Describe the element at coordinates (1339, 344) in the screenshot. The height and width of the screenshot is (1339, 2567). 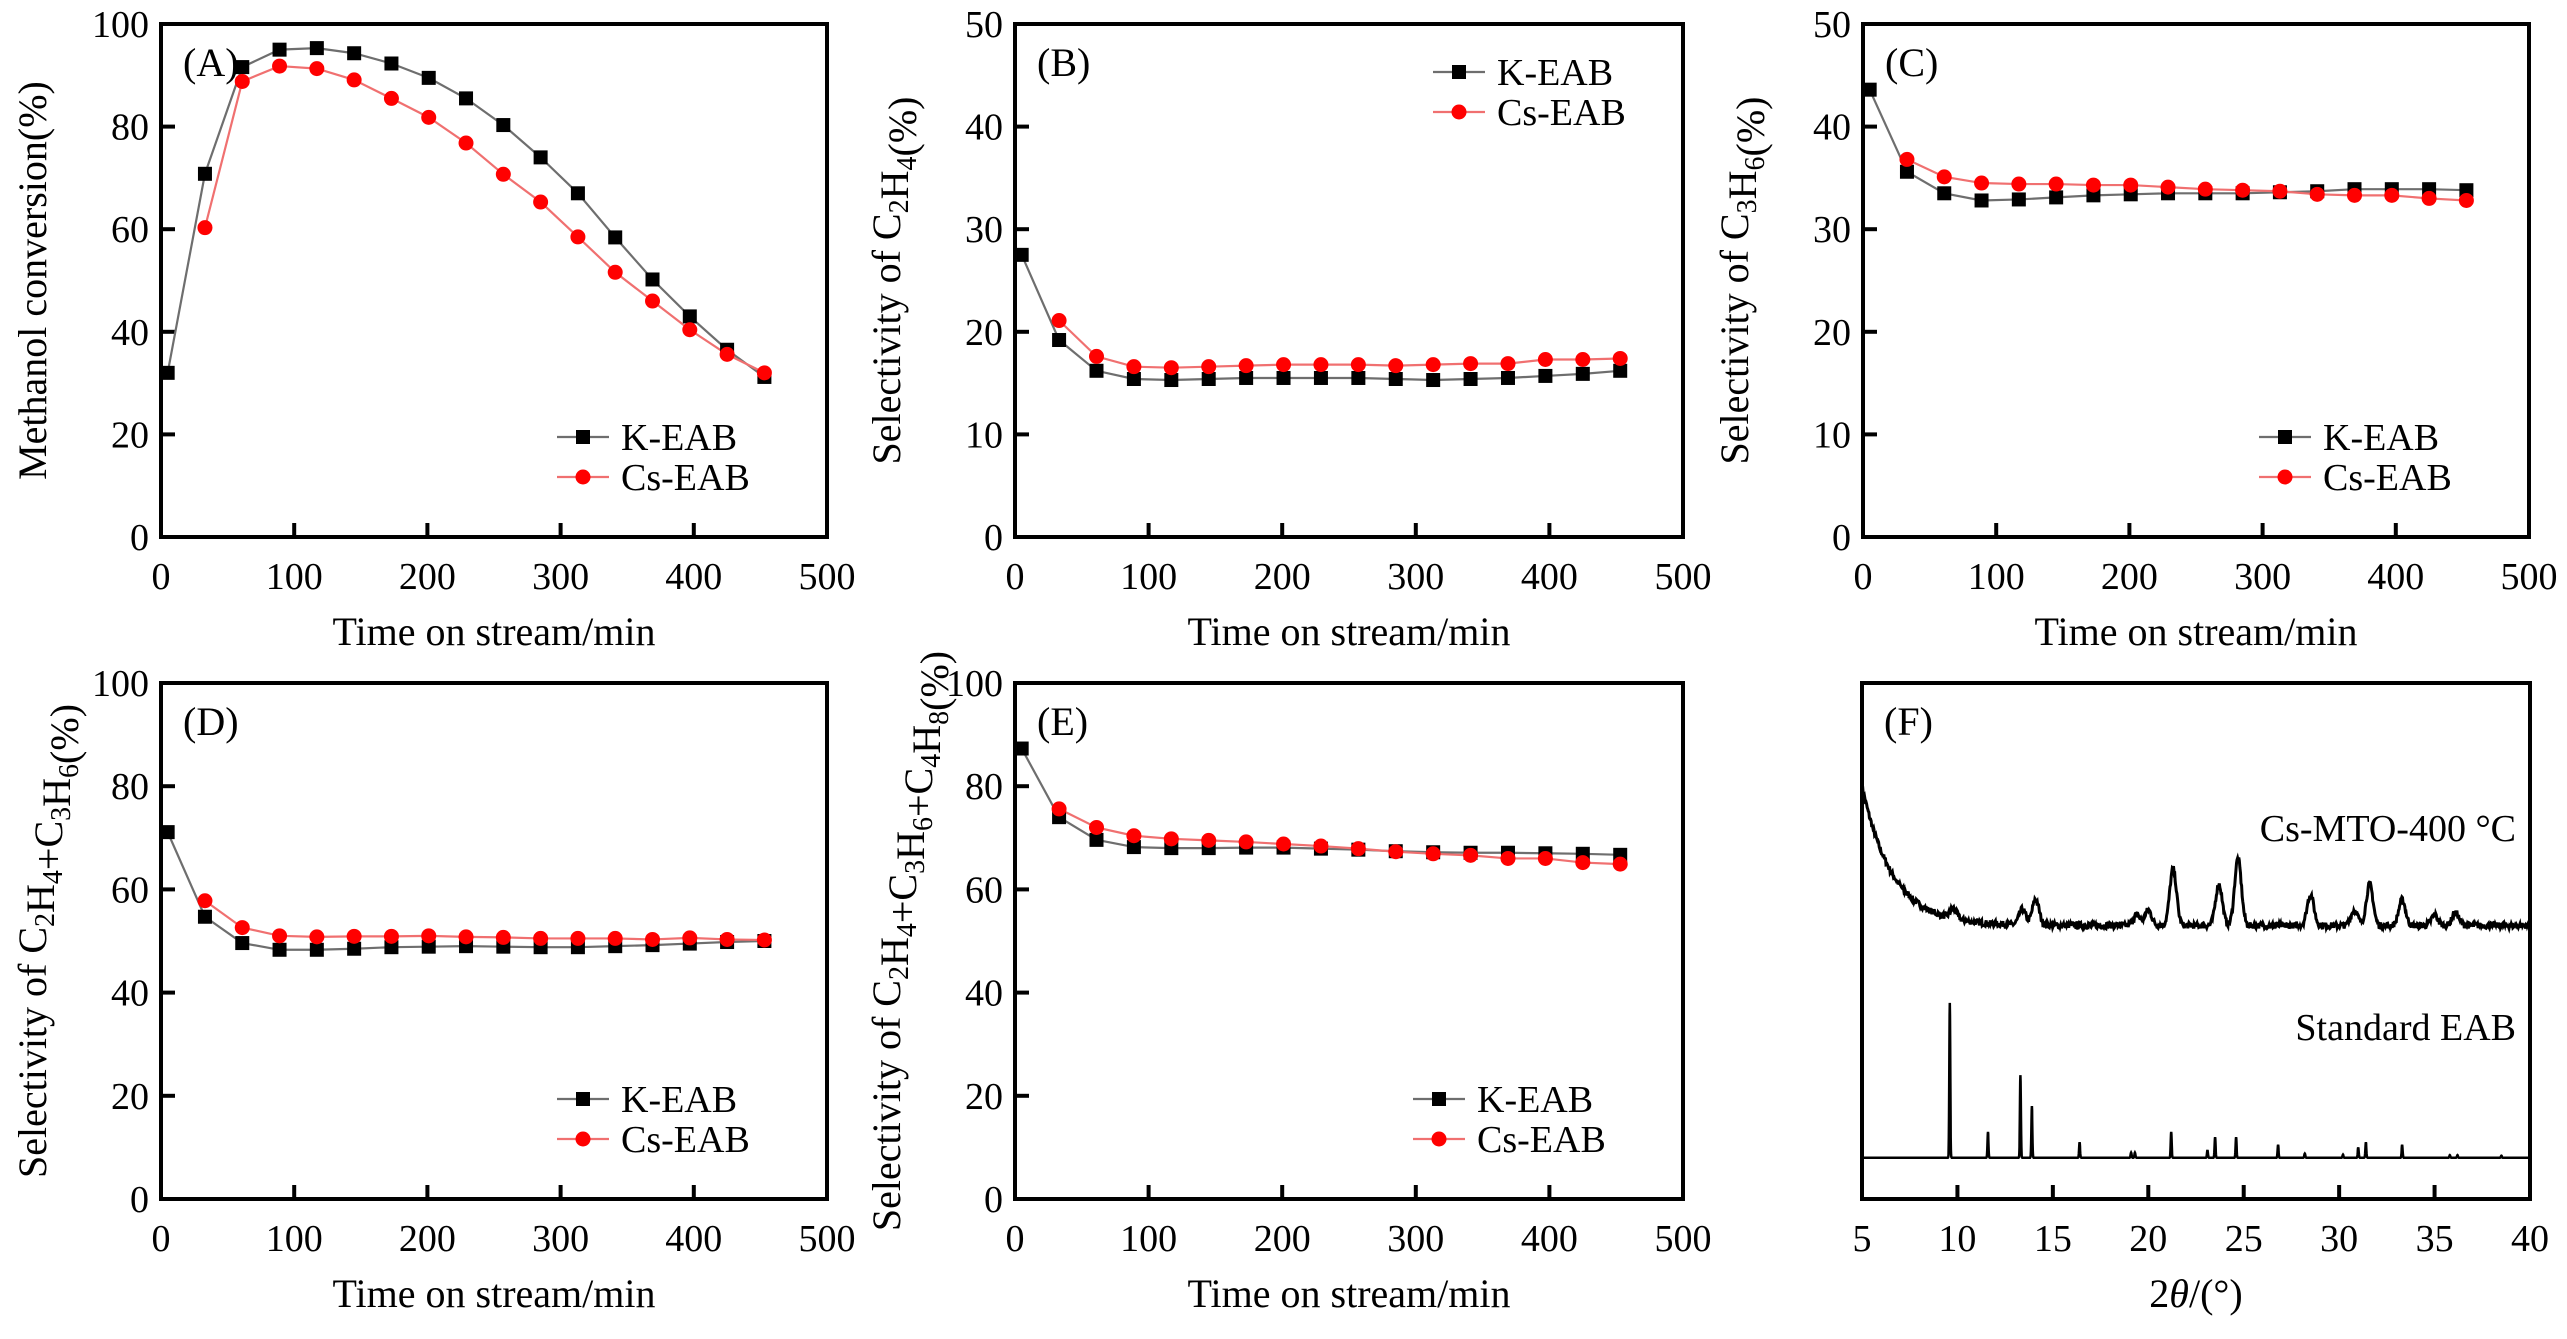
I see `series-line-cs-eab` at that location.